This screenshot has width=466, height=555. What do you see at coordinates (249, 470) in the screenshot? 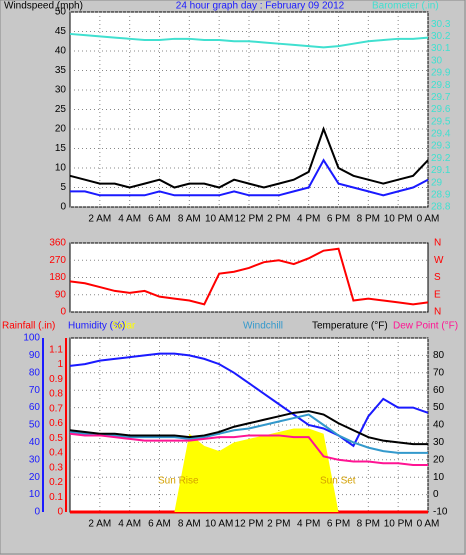
I see `area` at bounding box center [249, 470].